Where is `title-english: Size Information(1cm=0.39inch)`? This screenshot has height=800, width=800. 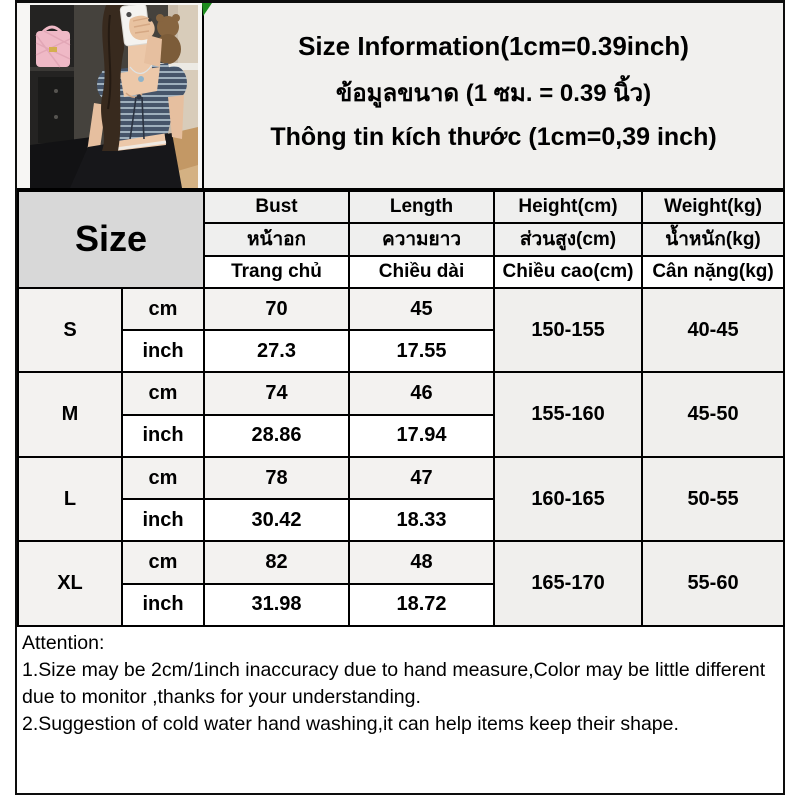 title-english: Size Information(1cm=0.39inch) is located at coordinates (493, 46).